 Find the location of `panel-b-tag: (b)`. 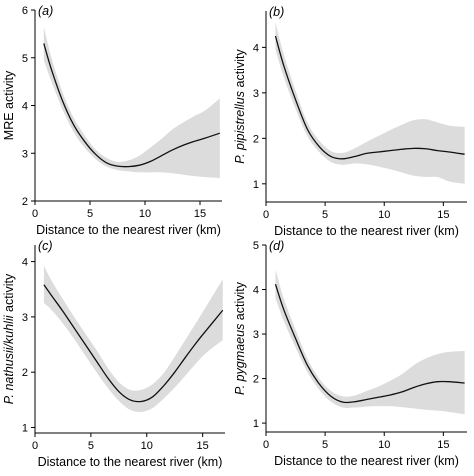

panel-b-tag: (b) is located at coordinates (276, 12).